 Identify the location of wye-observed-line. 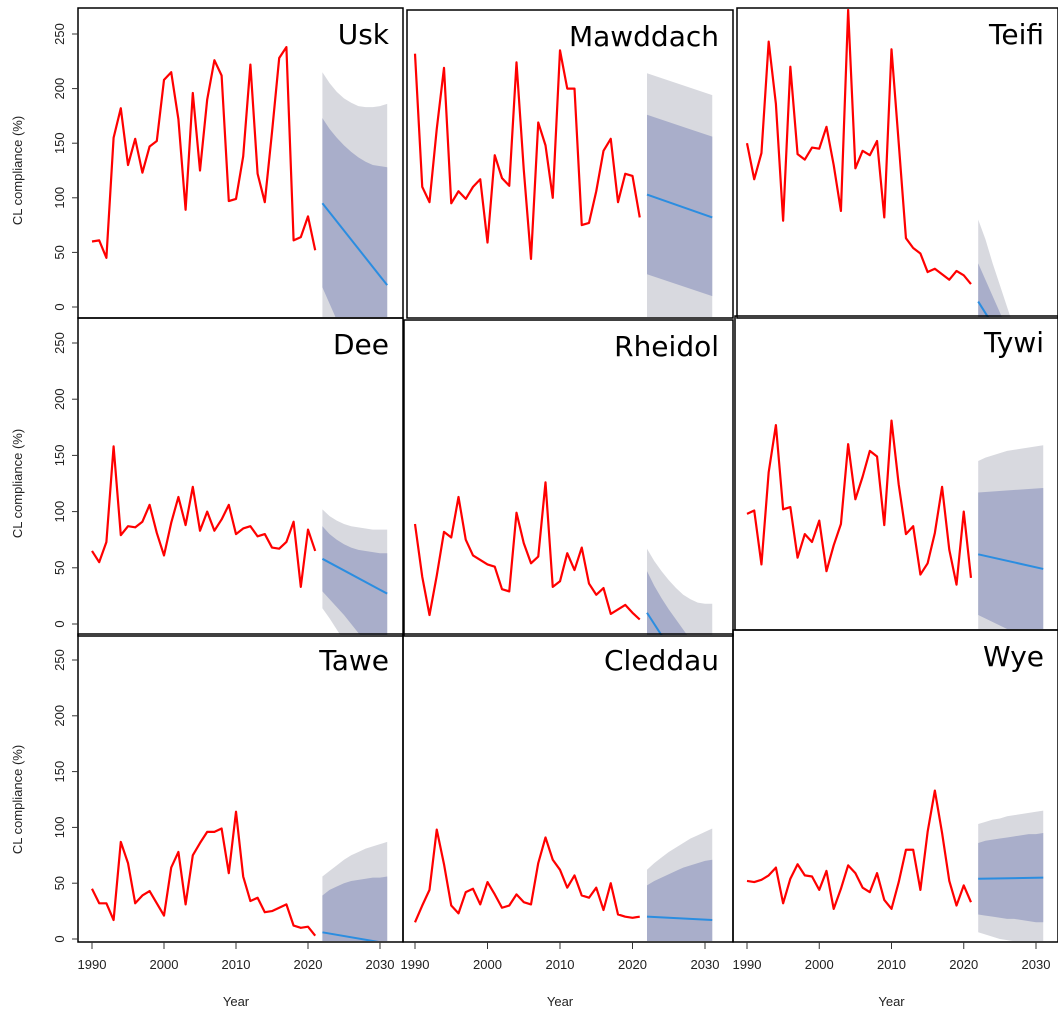
(859, 849).